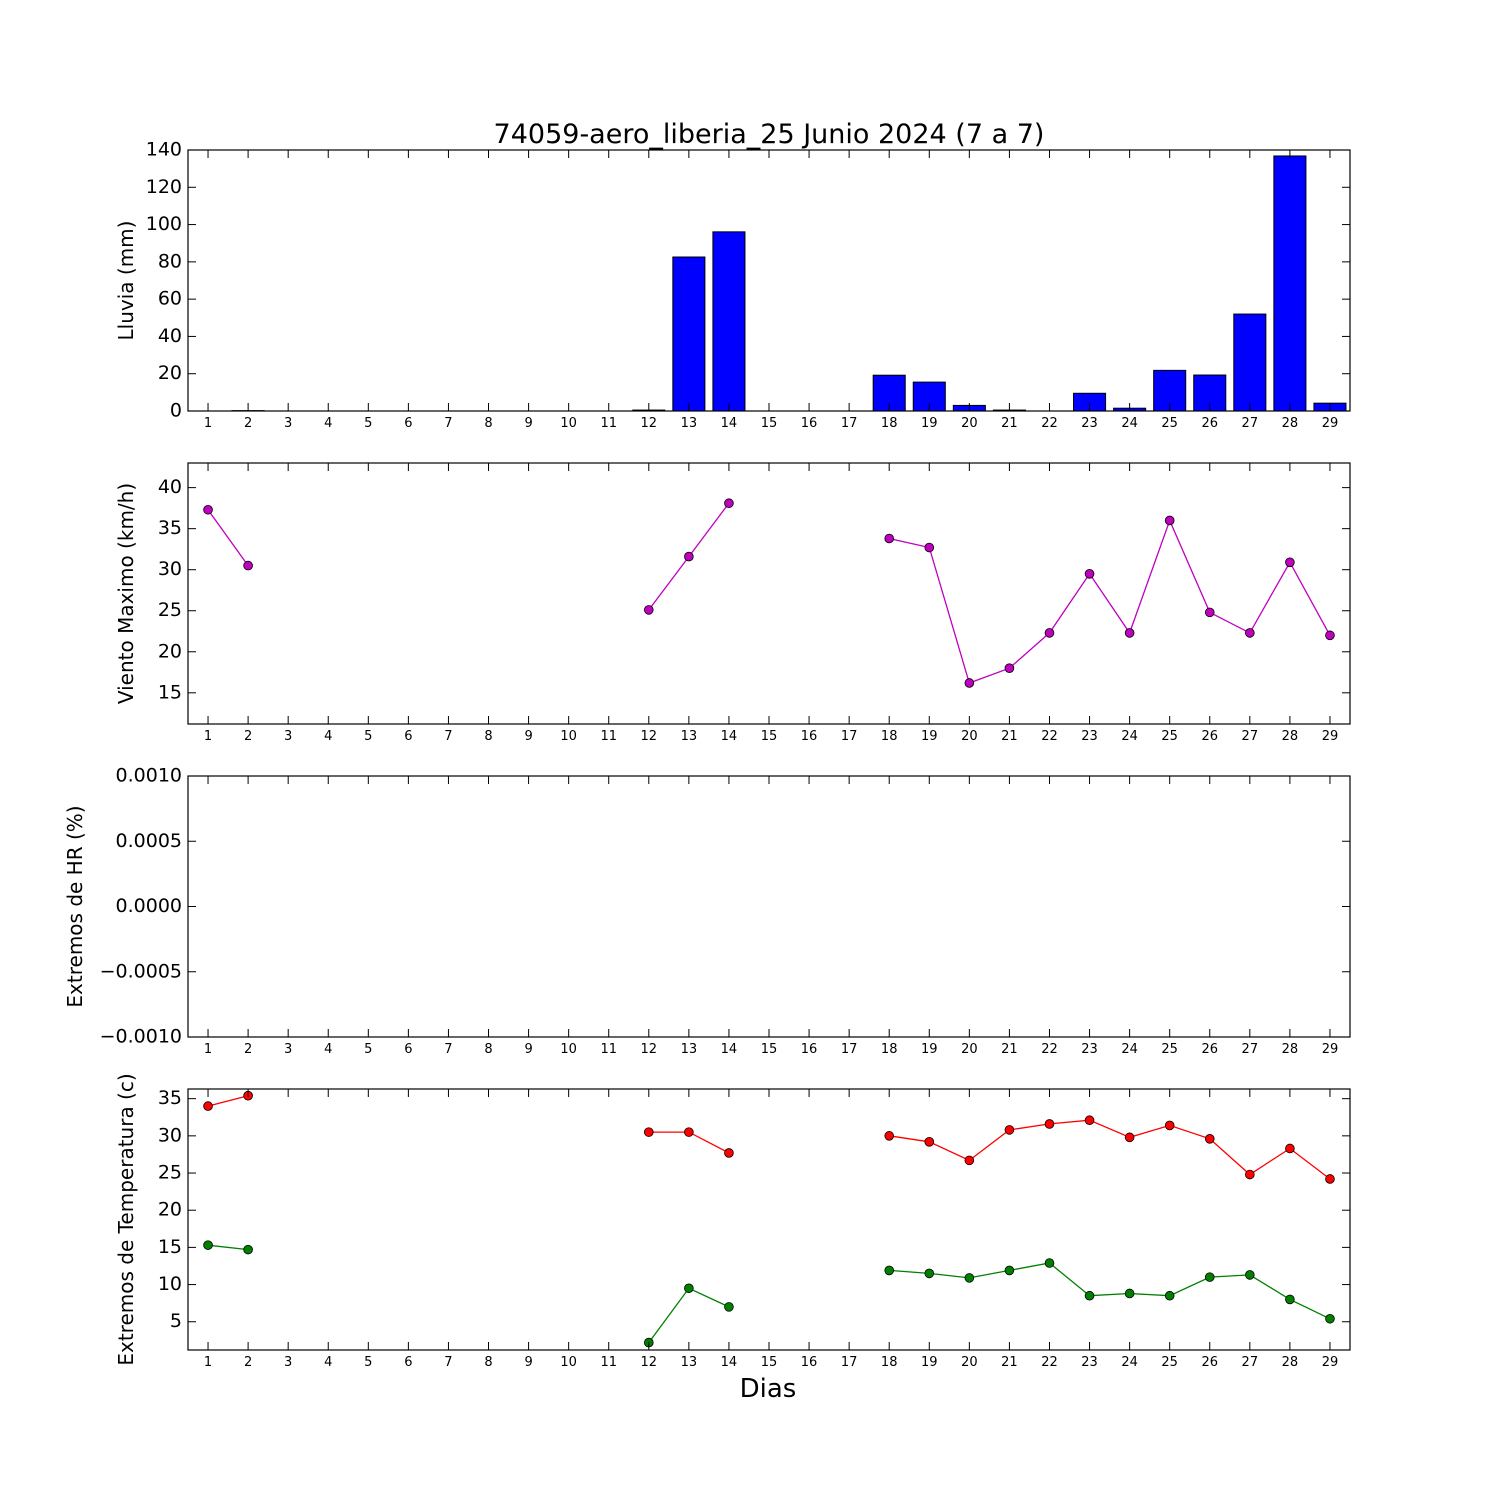 This screenshot has width=1500, height=1500. Describe the element at coordinates (170, 336) in the screenshot. I see `y-tick-label: 40` at that location.